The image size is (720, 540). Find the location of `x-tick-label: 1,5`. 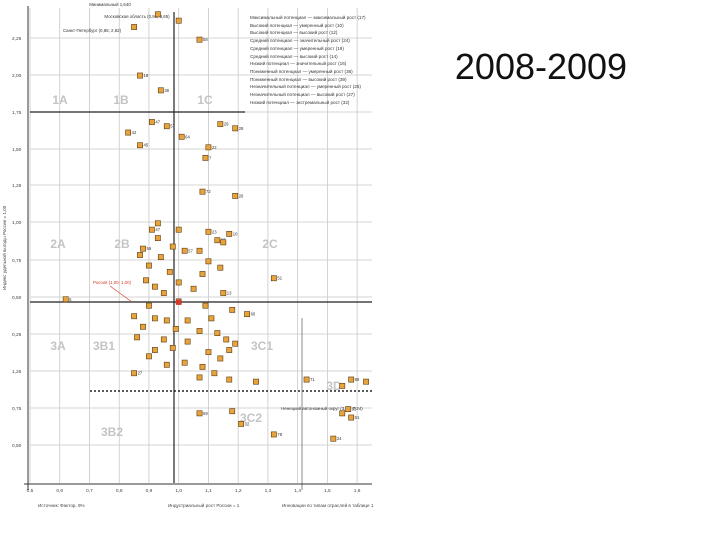

x-tick-label: 1,5 is located at coordinates (327, 491).